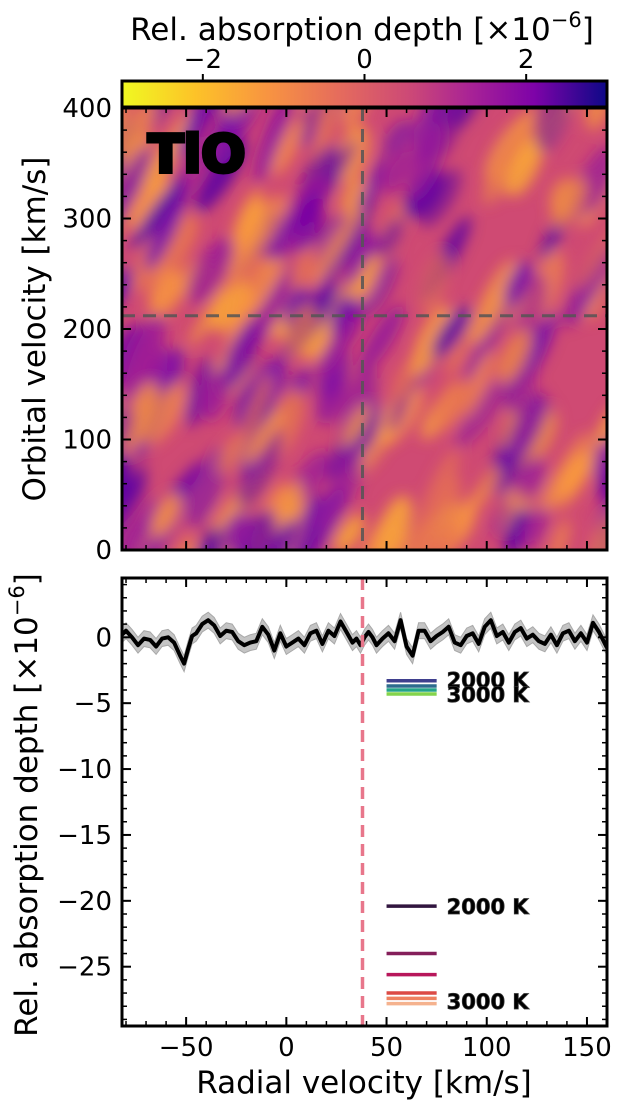 Image resolution: width=623 pixels, height=1107 pixels. What do you see at coordinates (84, 902) in the screenshot?
I see `y-tick-label: −20` at bounding box center [84, 902].